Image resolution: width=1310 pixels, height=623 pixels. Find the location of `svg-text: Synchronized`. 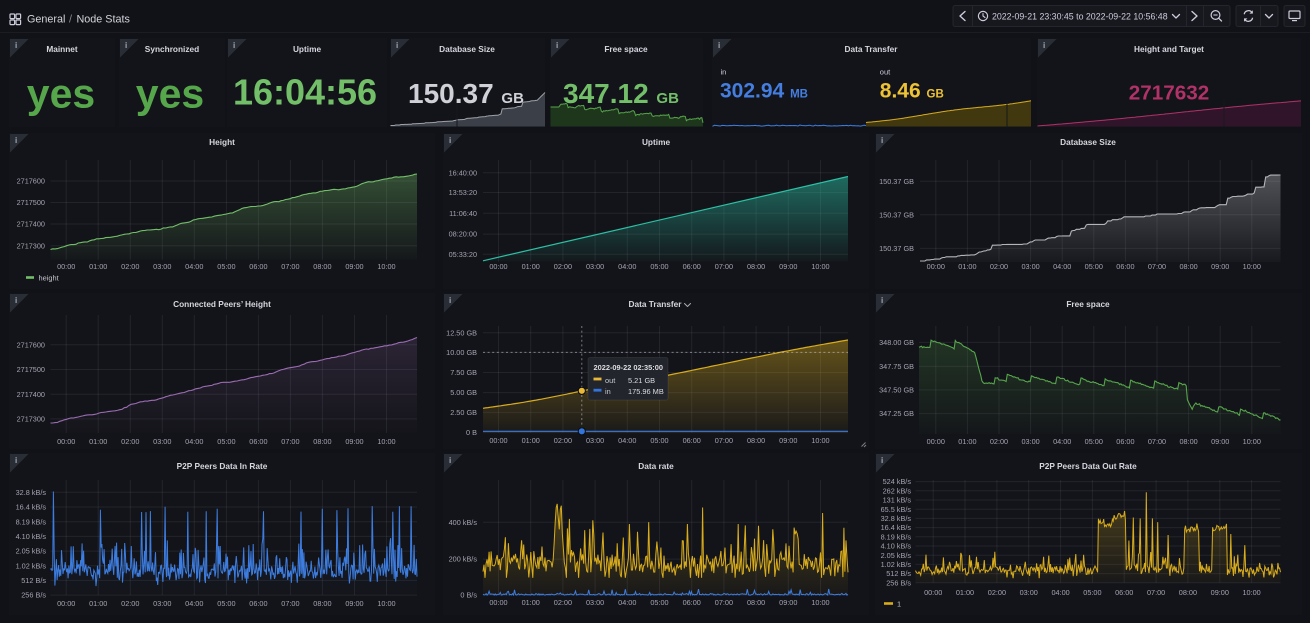

svg-text: Synchronized is located at coordinates (172, 49).